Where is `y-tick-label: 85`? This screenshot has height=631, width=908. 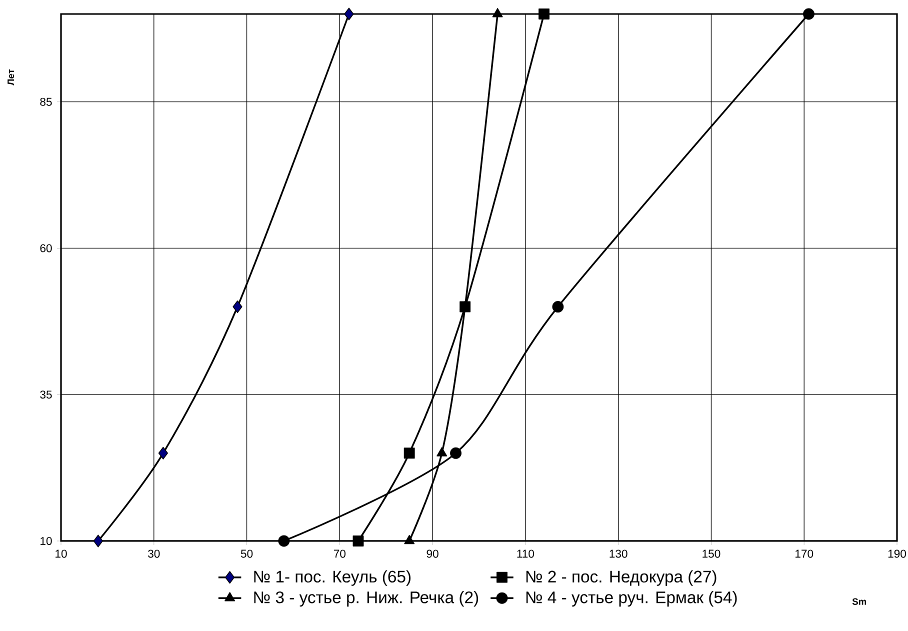 y-tick-label: 85 is located at coordinates (46, 102).